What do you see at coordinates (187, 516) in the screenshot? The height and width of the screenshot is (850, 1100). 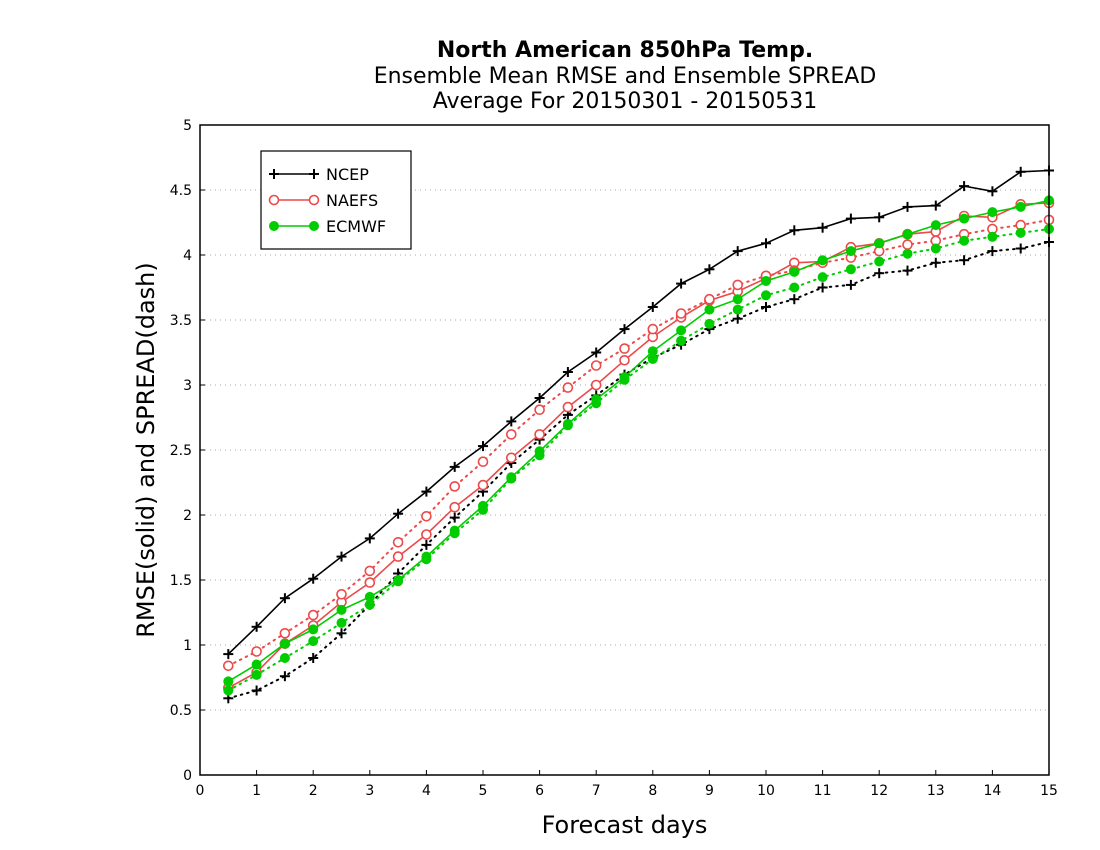 I see `y-tick-label-4: 2` at bounding box center [187, 516].